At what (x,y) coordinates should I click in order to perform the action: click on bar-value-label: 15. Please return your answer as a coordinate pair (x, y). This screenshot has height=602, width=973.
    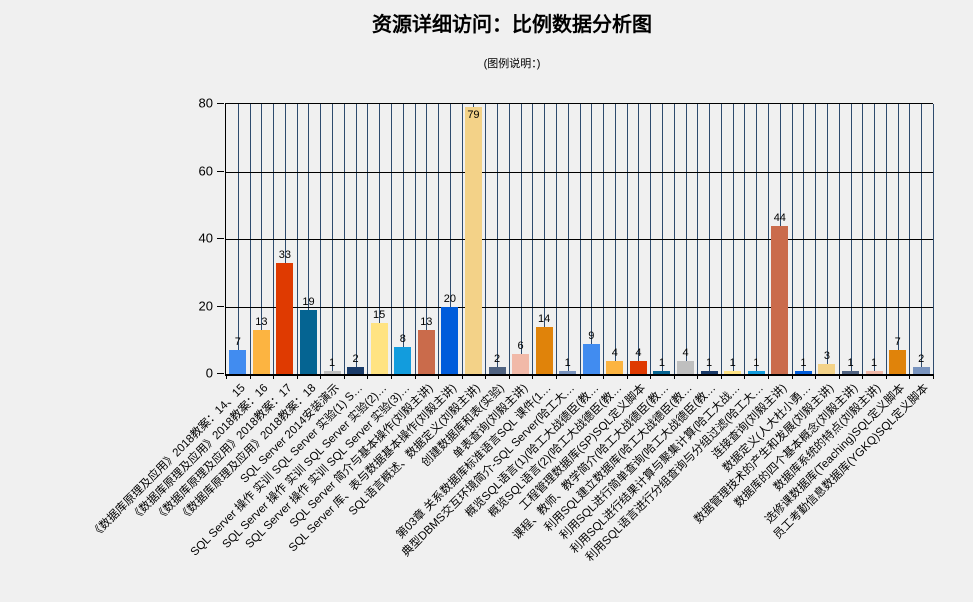
    Looking at the image, I should click on (379, 315).